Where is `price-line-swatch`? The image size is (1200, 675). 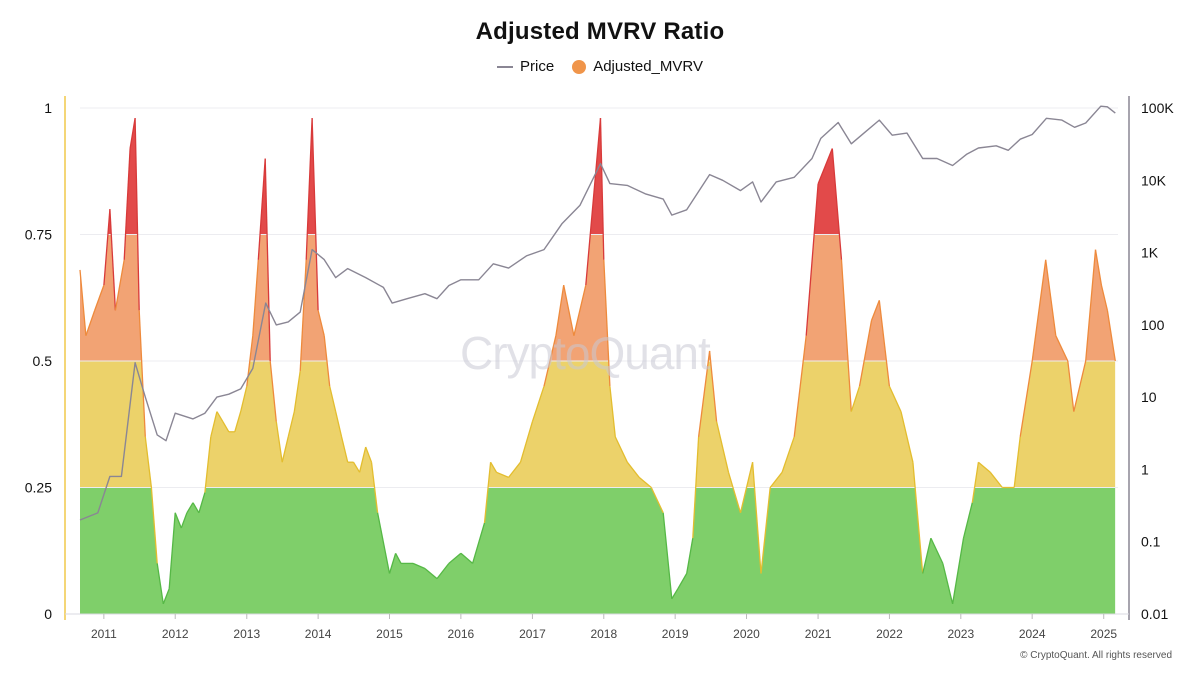
price-line-swatch is located at coordinates (505, 66).